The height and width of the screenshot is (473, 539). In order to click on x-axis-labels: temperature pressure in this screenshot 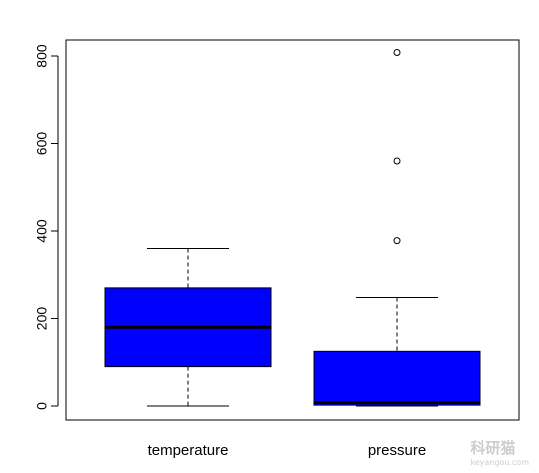, I will do `click(287, 450)`.